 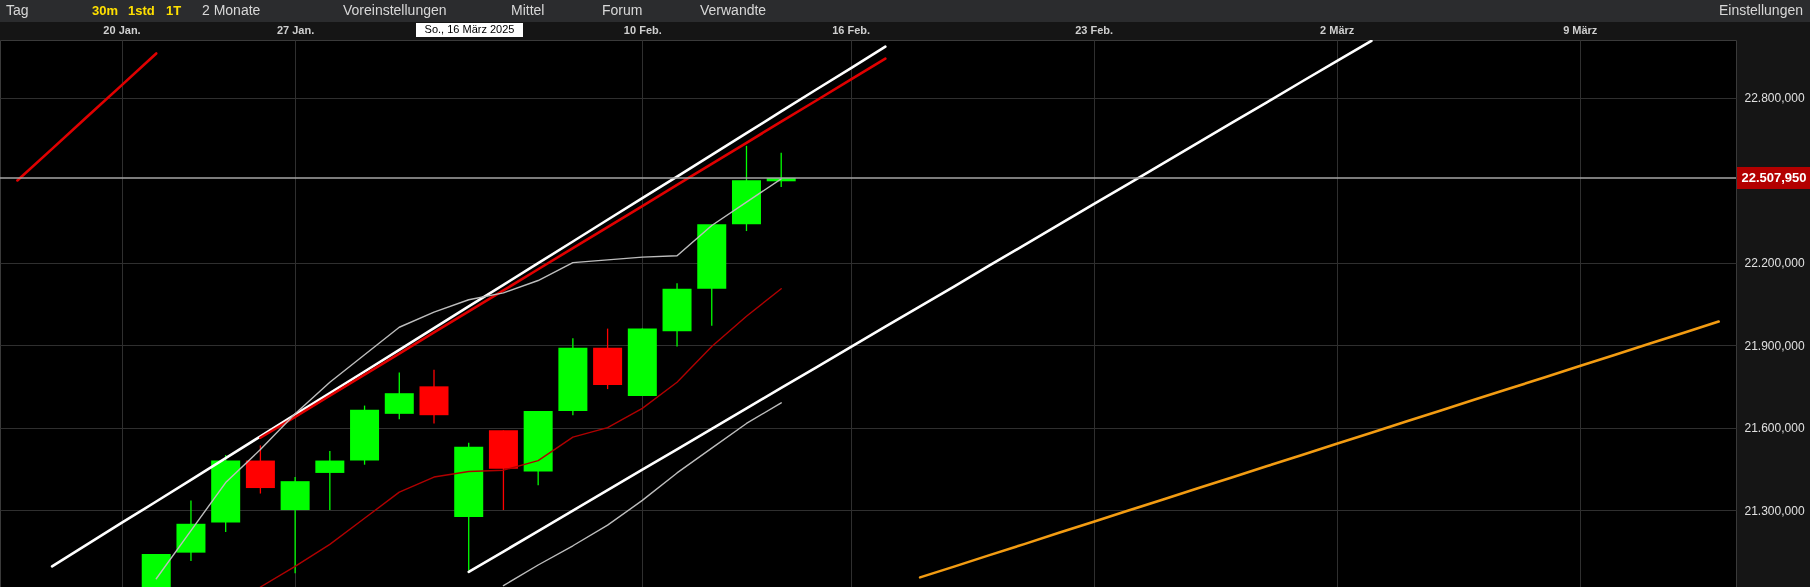 I want to click on x-tick-label: 10 Feb., so click(x=642, y=29).